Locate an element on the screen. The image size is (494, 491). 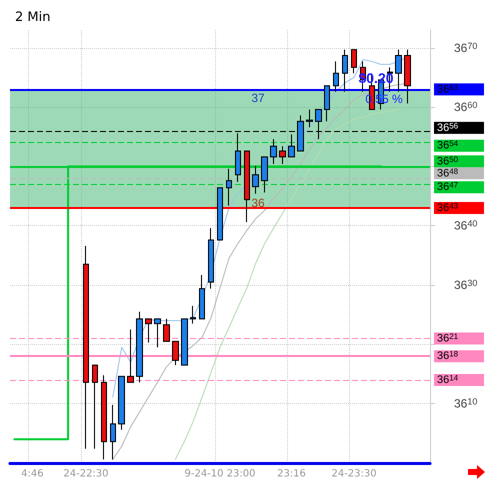
x-tick-label: 24-22:30 is located at coordinates (86, 474).